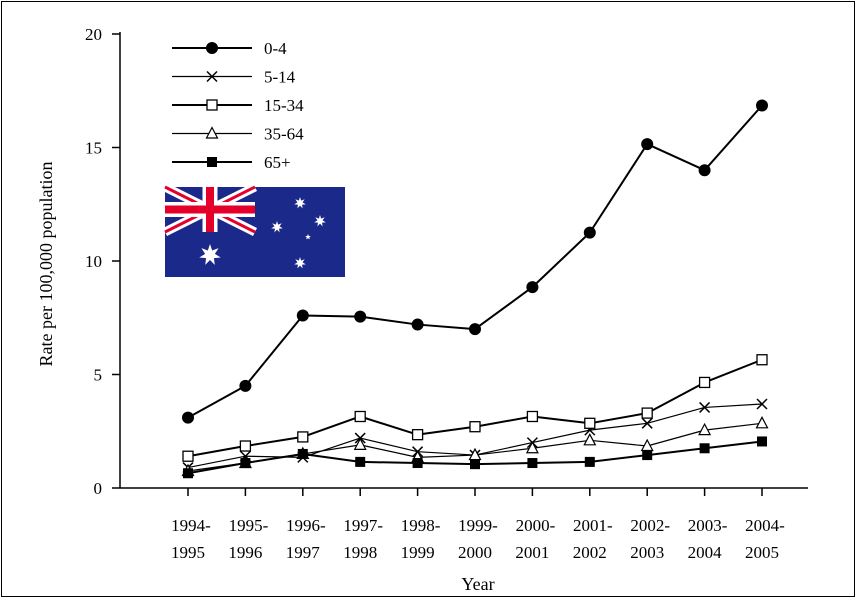 The width and height of the screenshot is (858, 600). I want to click on x-tick-label-line2: 2003, so click(647, 552).